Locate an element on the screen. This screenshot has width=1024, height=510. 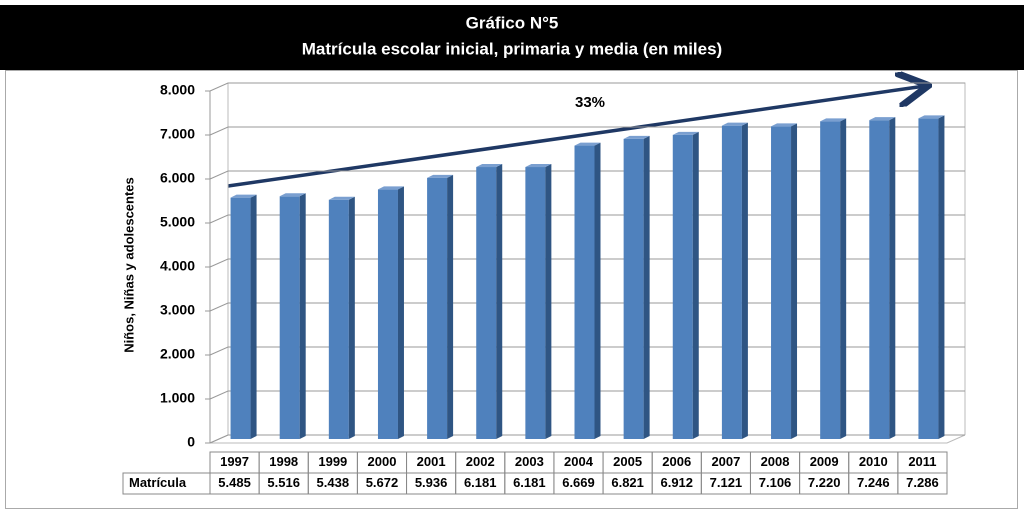
x-tick-label: 2001 is located at coordinates (431, 461).